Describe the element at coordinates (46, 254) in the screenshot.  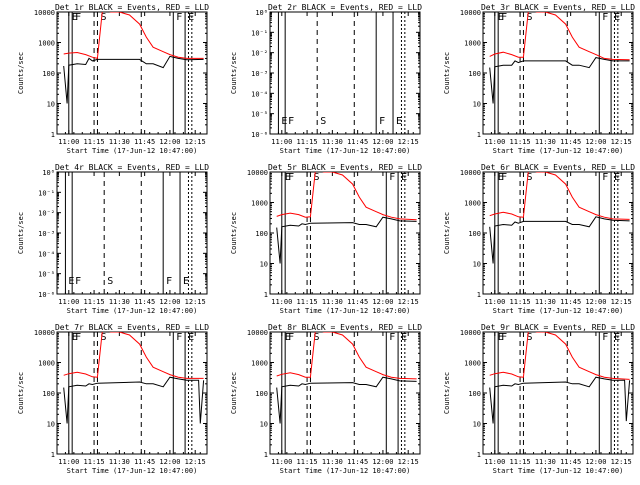
I see `y-tick-label: 10⁻⁴` at that location.